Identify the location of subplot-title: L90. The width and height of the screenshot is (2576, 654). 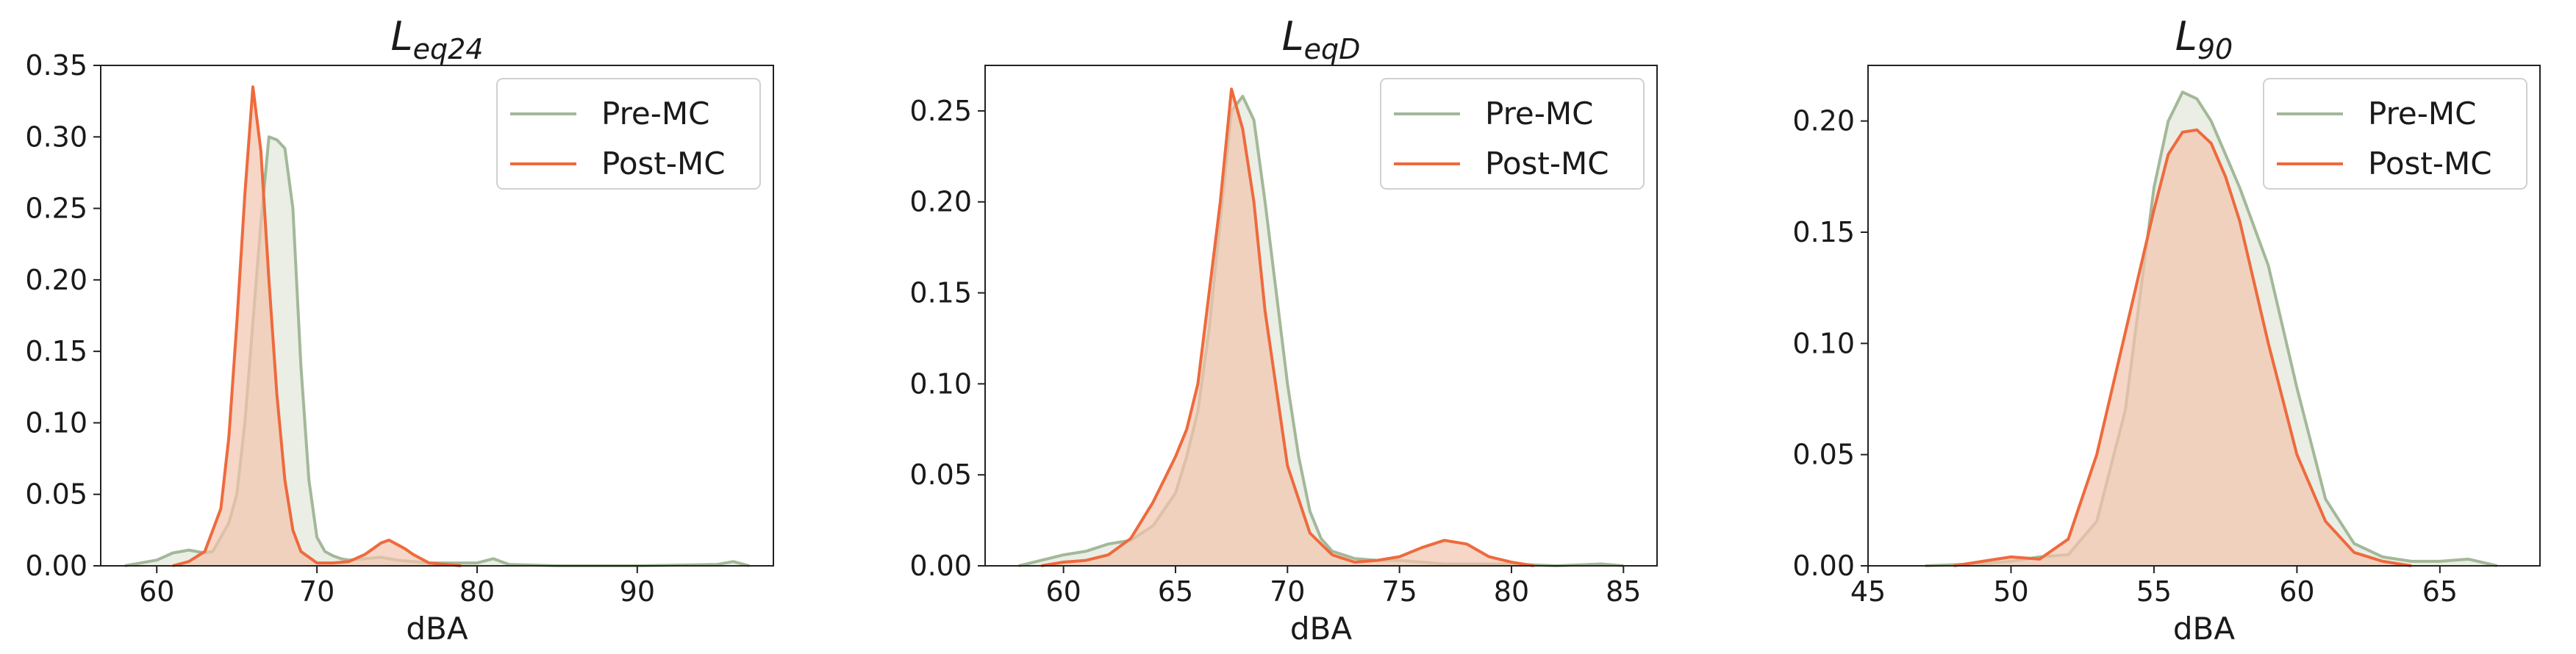
(2204, 39).